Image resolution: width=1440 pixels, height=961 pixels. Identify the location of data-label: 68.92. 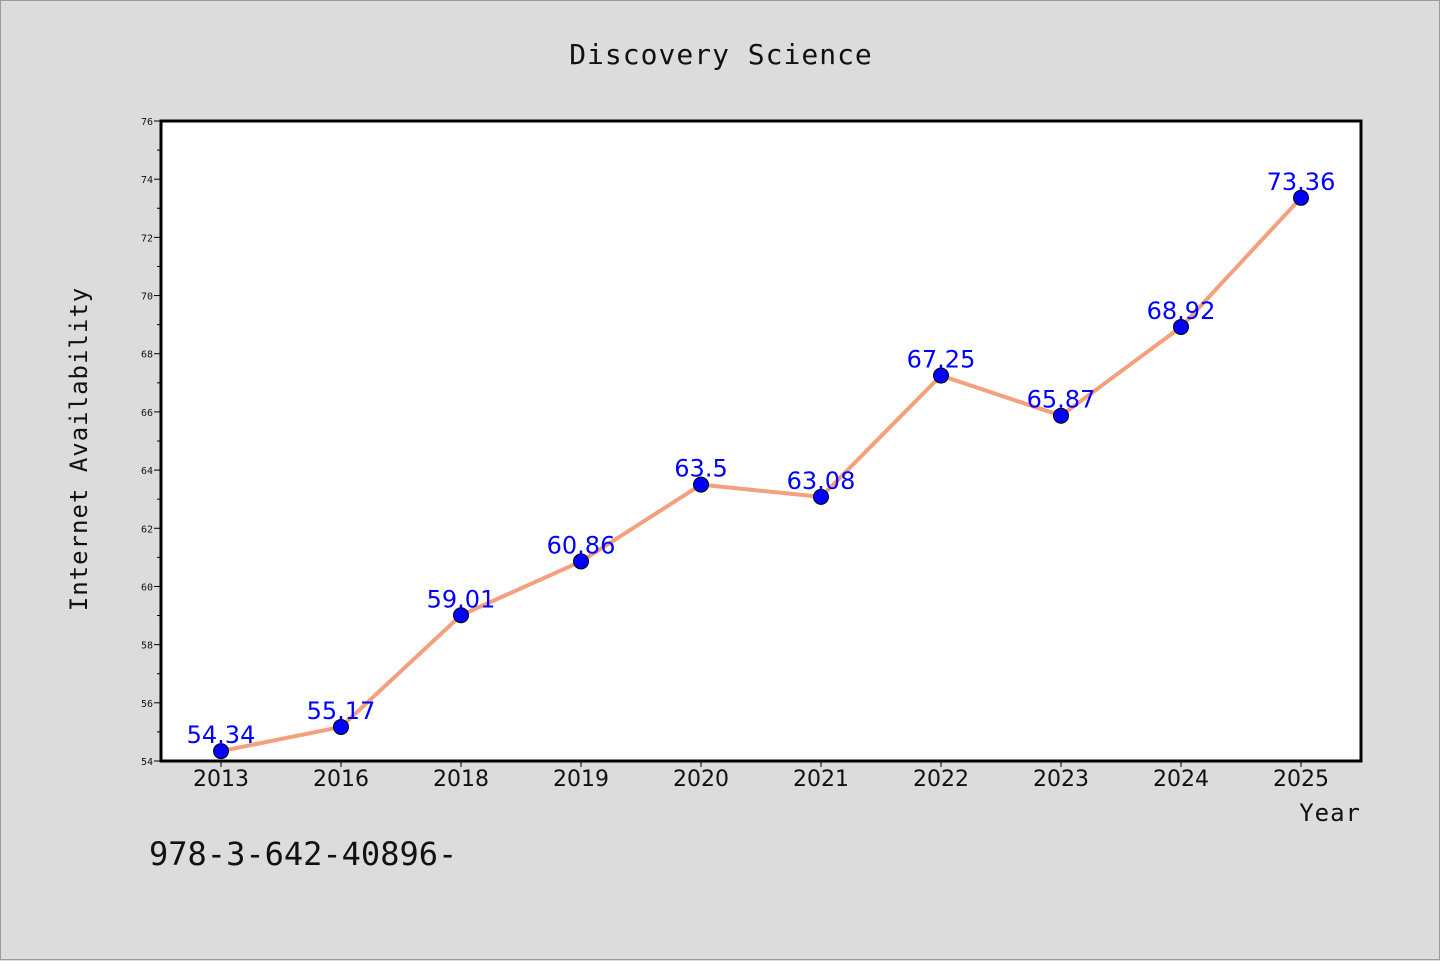
(1181, 311).